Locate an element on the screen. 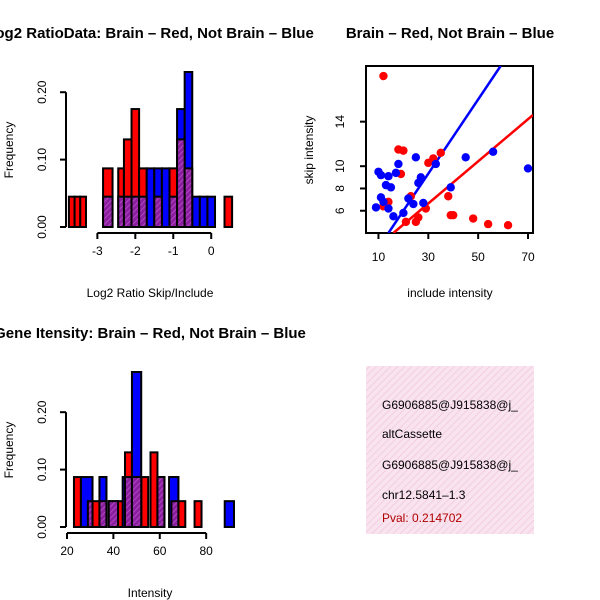  info-location: chr12.5841–1.3 is located at coordinates (424, 495).